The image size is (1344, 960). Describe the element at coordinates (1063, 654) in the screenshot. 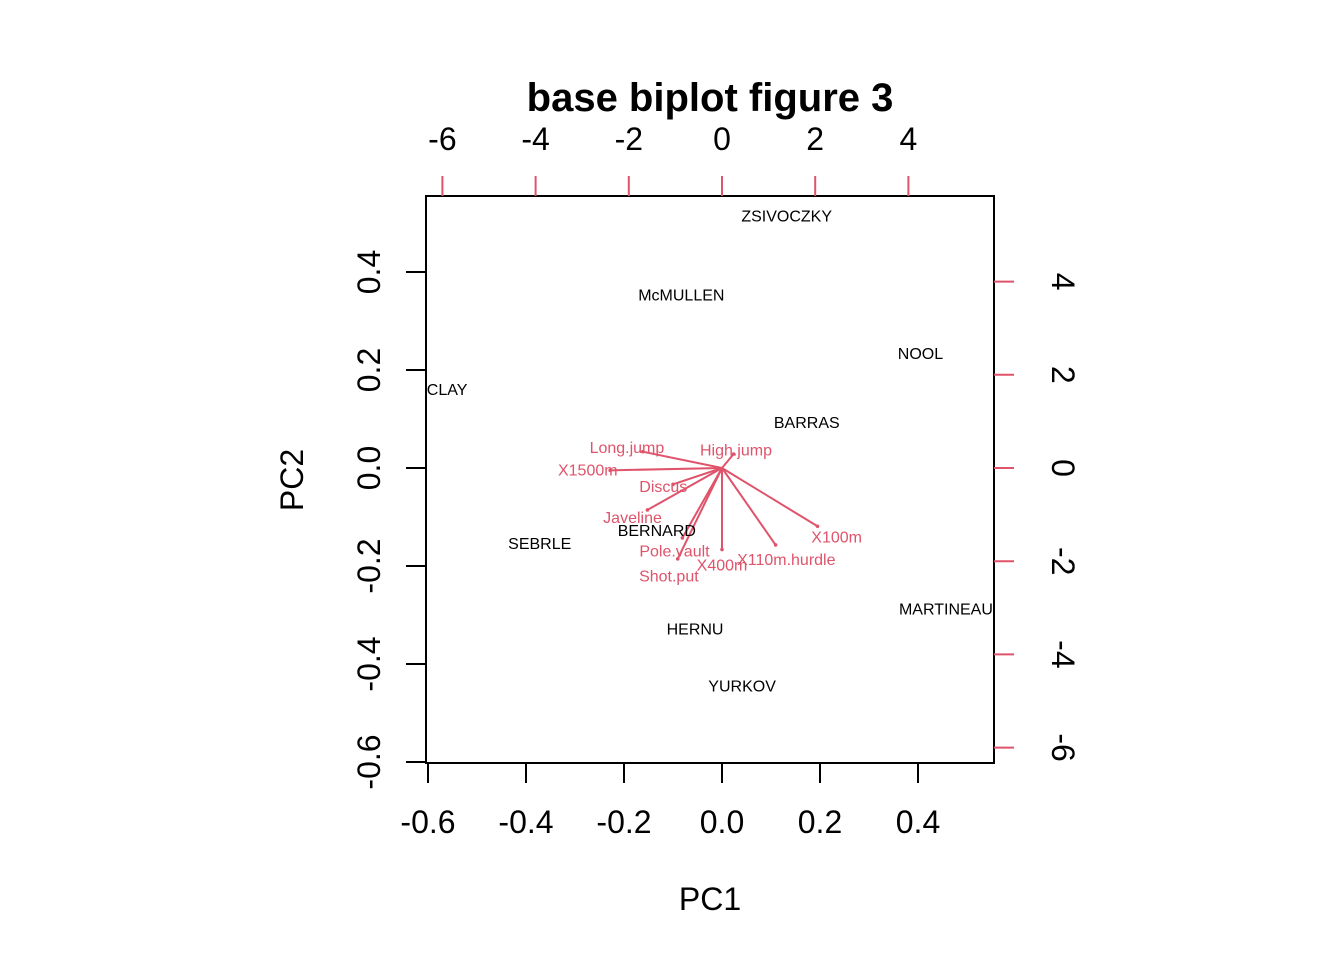

I see `right-tick-label: -4` at that location.